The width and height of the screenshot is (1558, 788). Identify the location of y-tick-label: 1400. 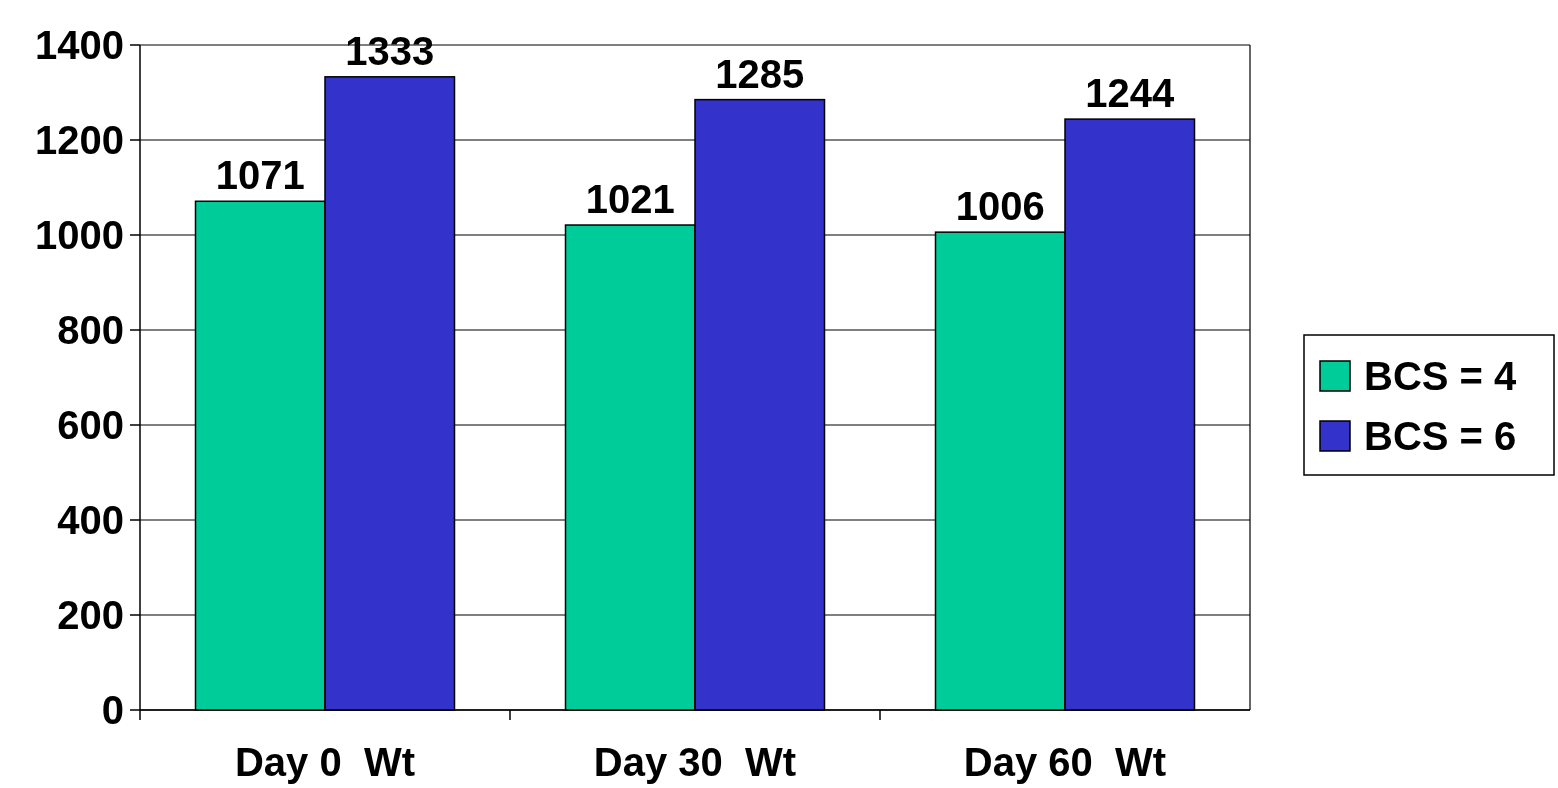
(79, 45).